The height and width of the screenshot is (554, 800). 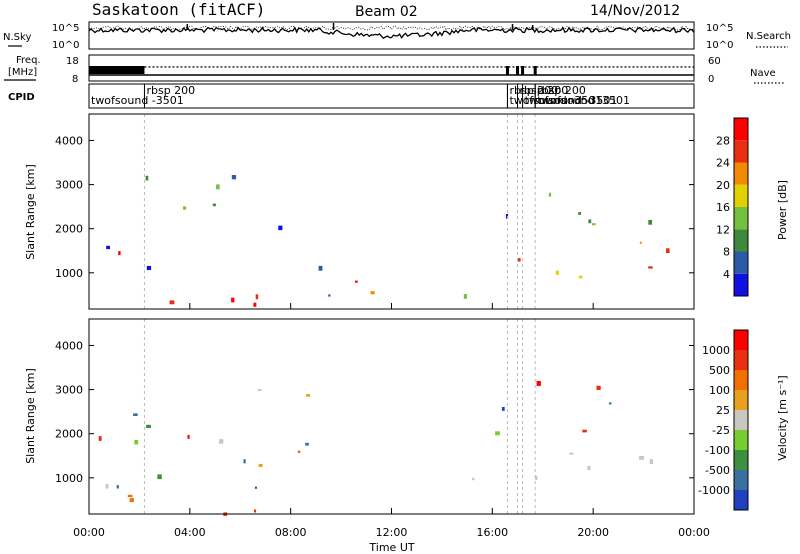 I want to click on station-title: Saskatoon (fitACF), so click(x=178, y=9).